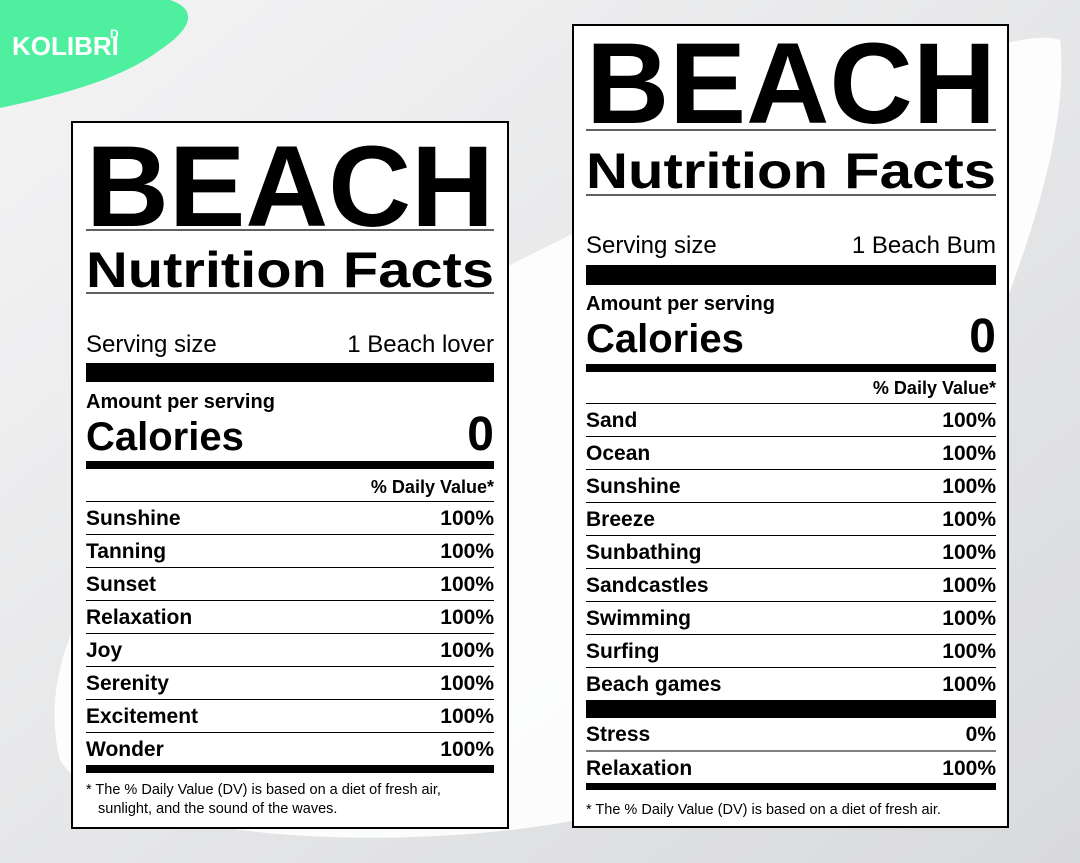  Describe the element at coordinates (643, 552) in the screenshot. I see `nutrient-name: Sunbathing` at that location.